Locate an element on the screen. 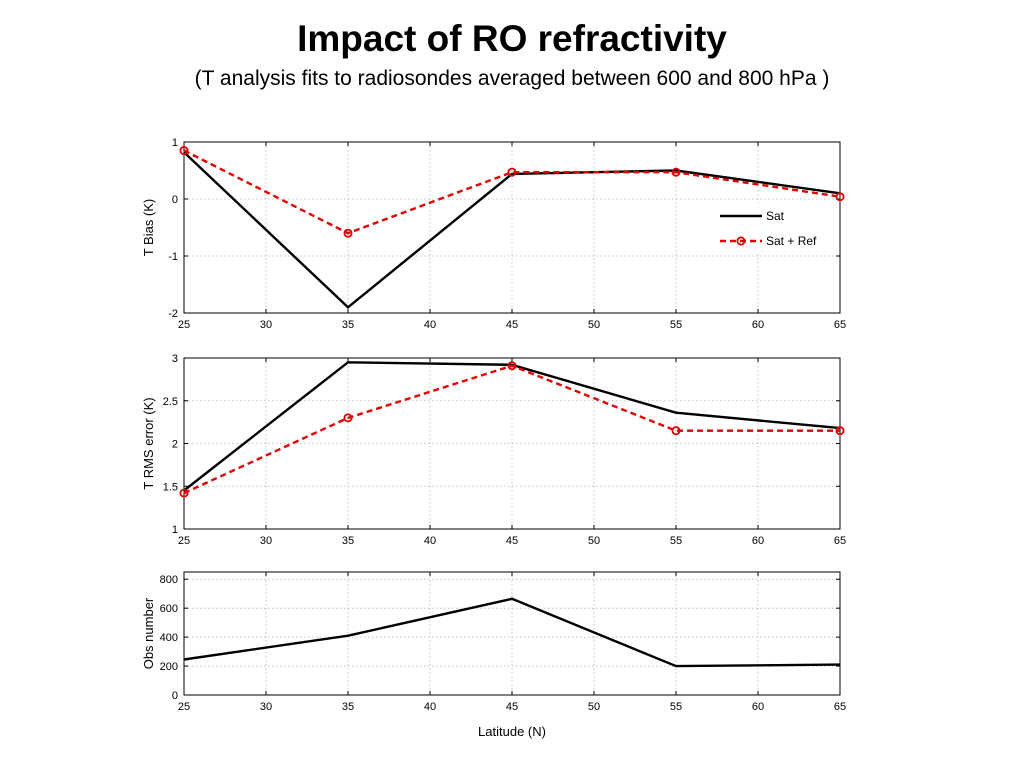 The image size is (1024, 768). y-axis-label: Obs number is located at coordinates (148, 633).